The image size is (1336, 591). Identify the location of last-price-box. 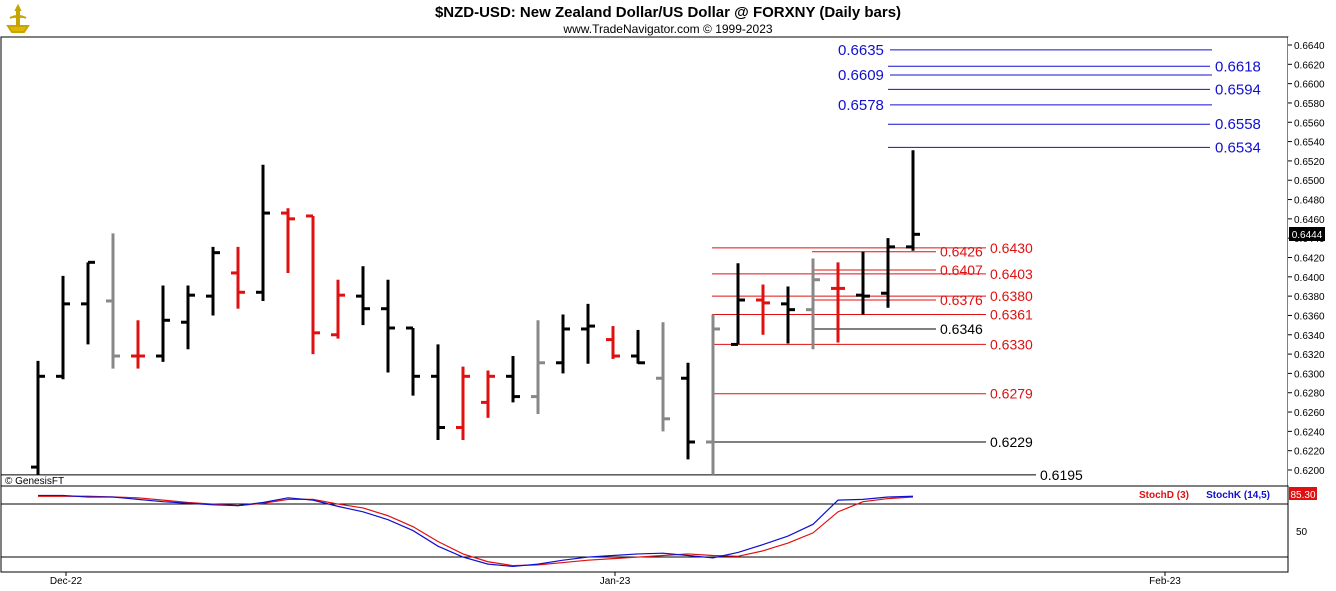
(1307, 234).